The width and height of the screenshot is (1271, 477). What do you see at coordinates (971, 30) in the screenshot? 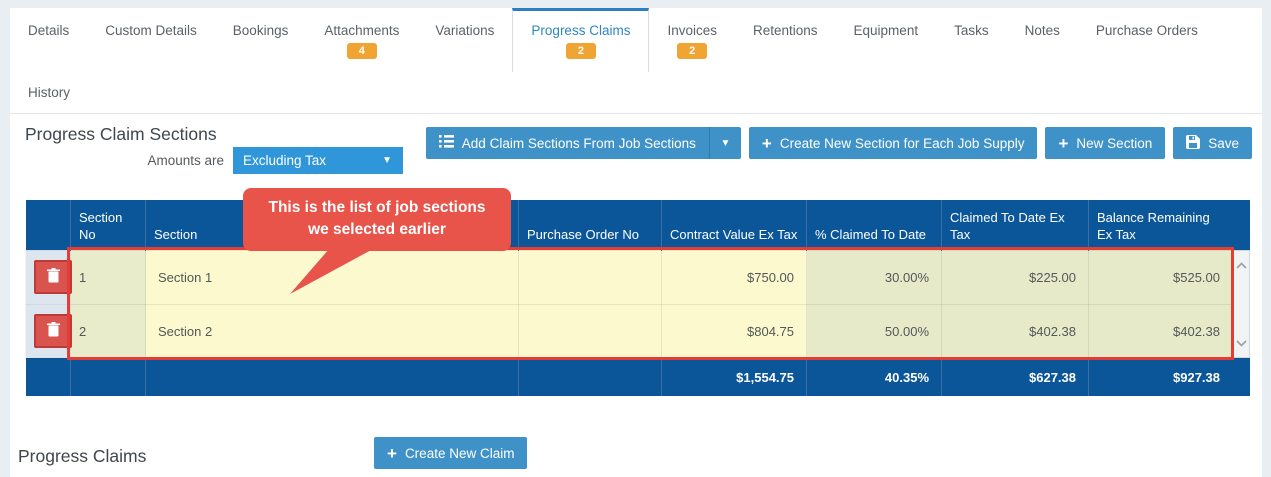
I see `tab-label: Tasks` at bounding box center [971, 30].